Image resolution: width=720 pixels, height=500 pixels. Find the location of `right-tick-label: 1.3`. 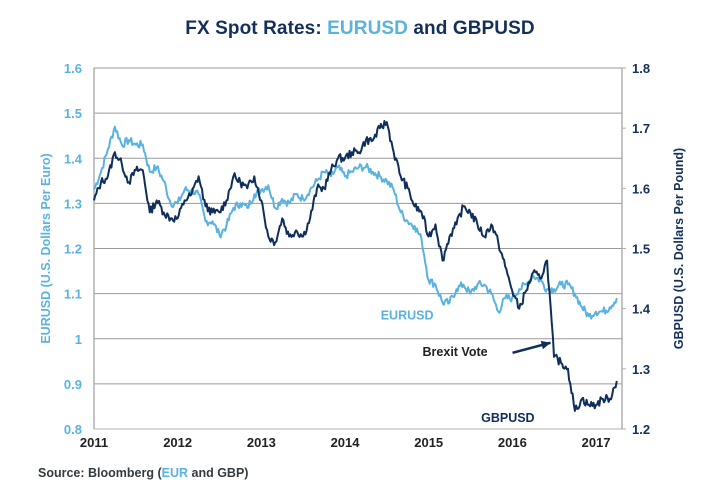

right-tick-label: 1.3 is located at coordinates (641, 369).